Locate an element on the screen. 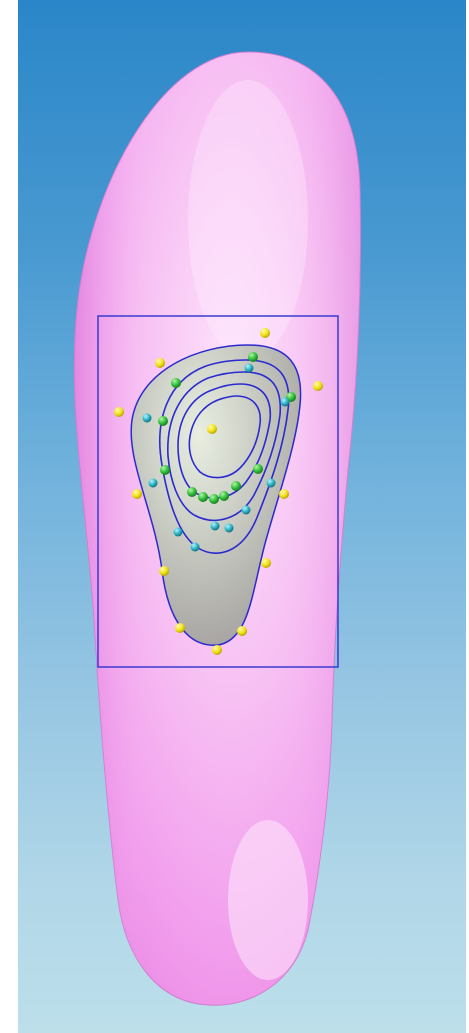 The height and width of the screenshot is (1033, 469). insole-highlight-top is located at coordinates (248, 220).